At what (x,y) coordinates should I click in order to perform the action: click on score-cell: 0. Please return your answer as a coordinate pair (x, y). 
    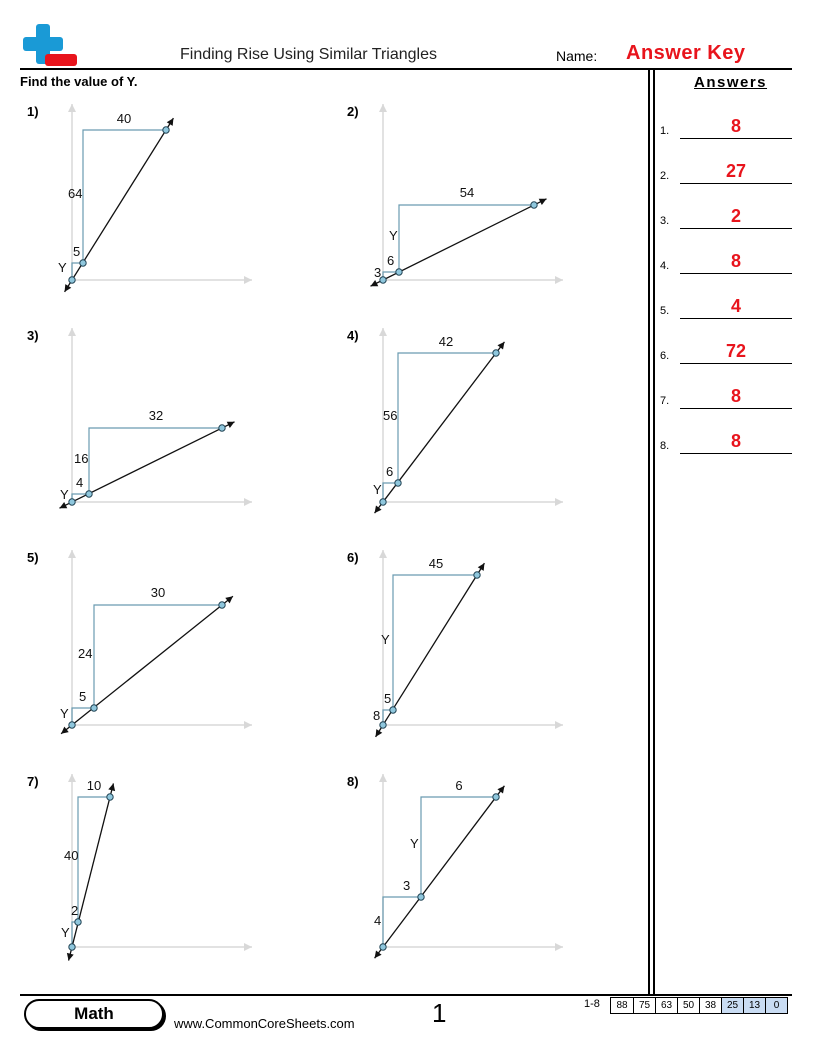
    Looking at the image, I should click on (776, 1005).